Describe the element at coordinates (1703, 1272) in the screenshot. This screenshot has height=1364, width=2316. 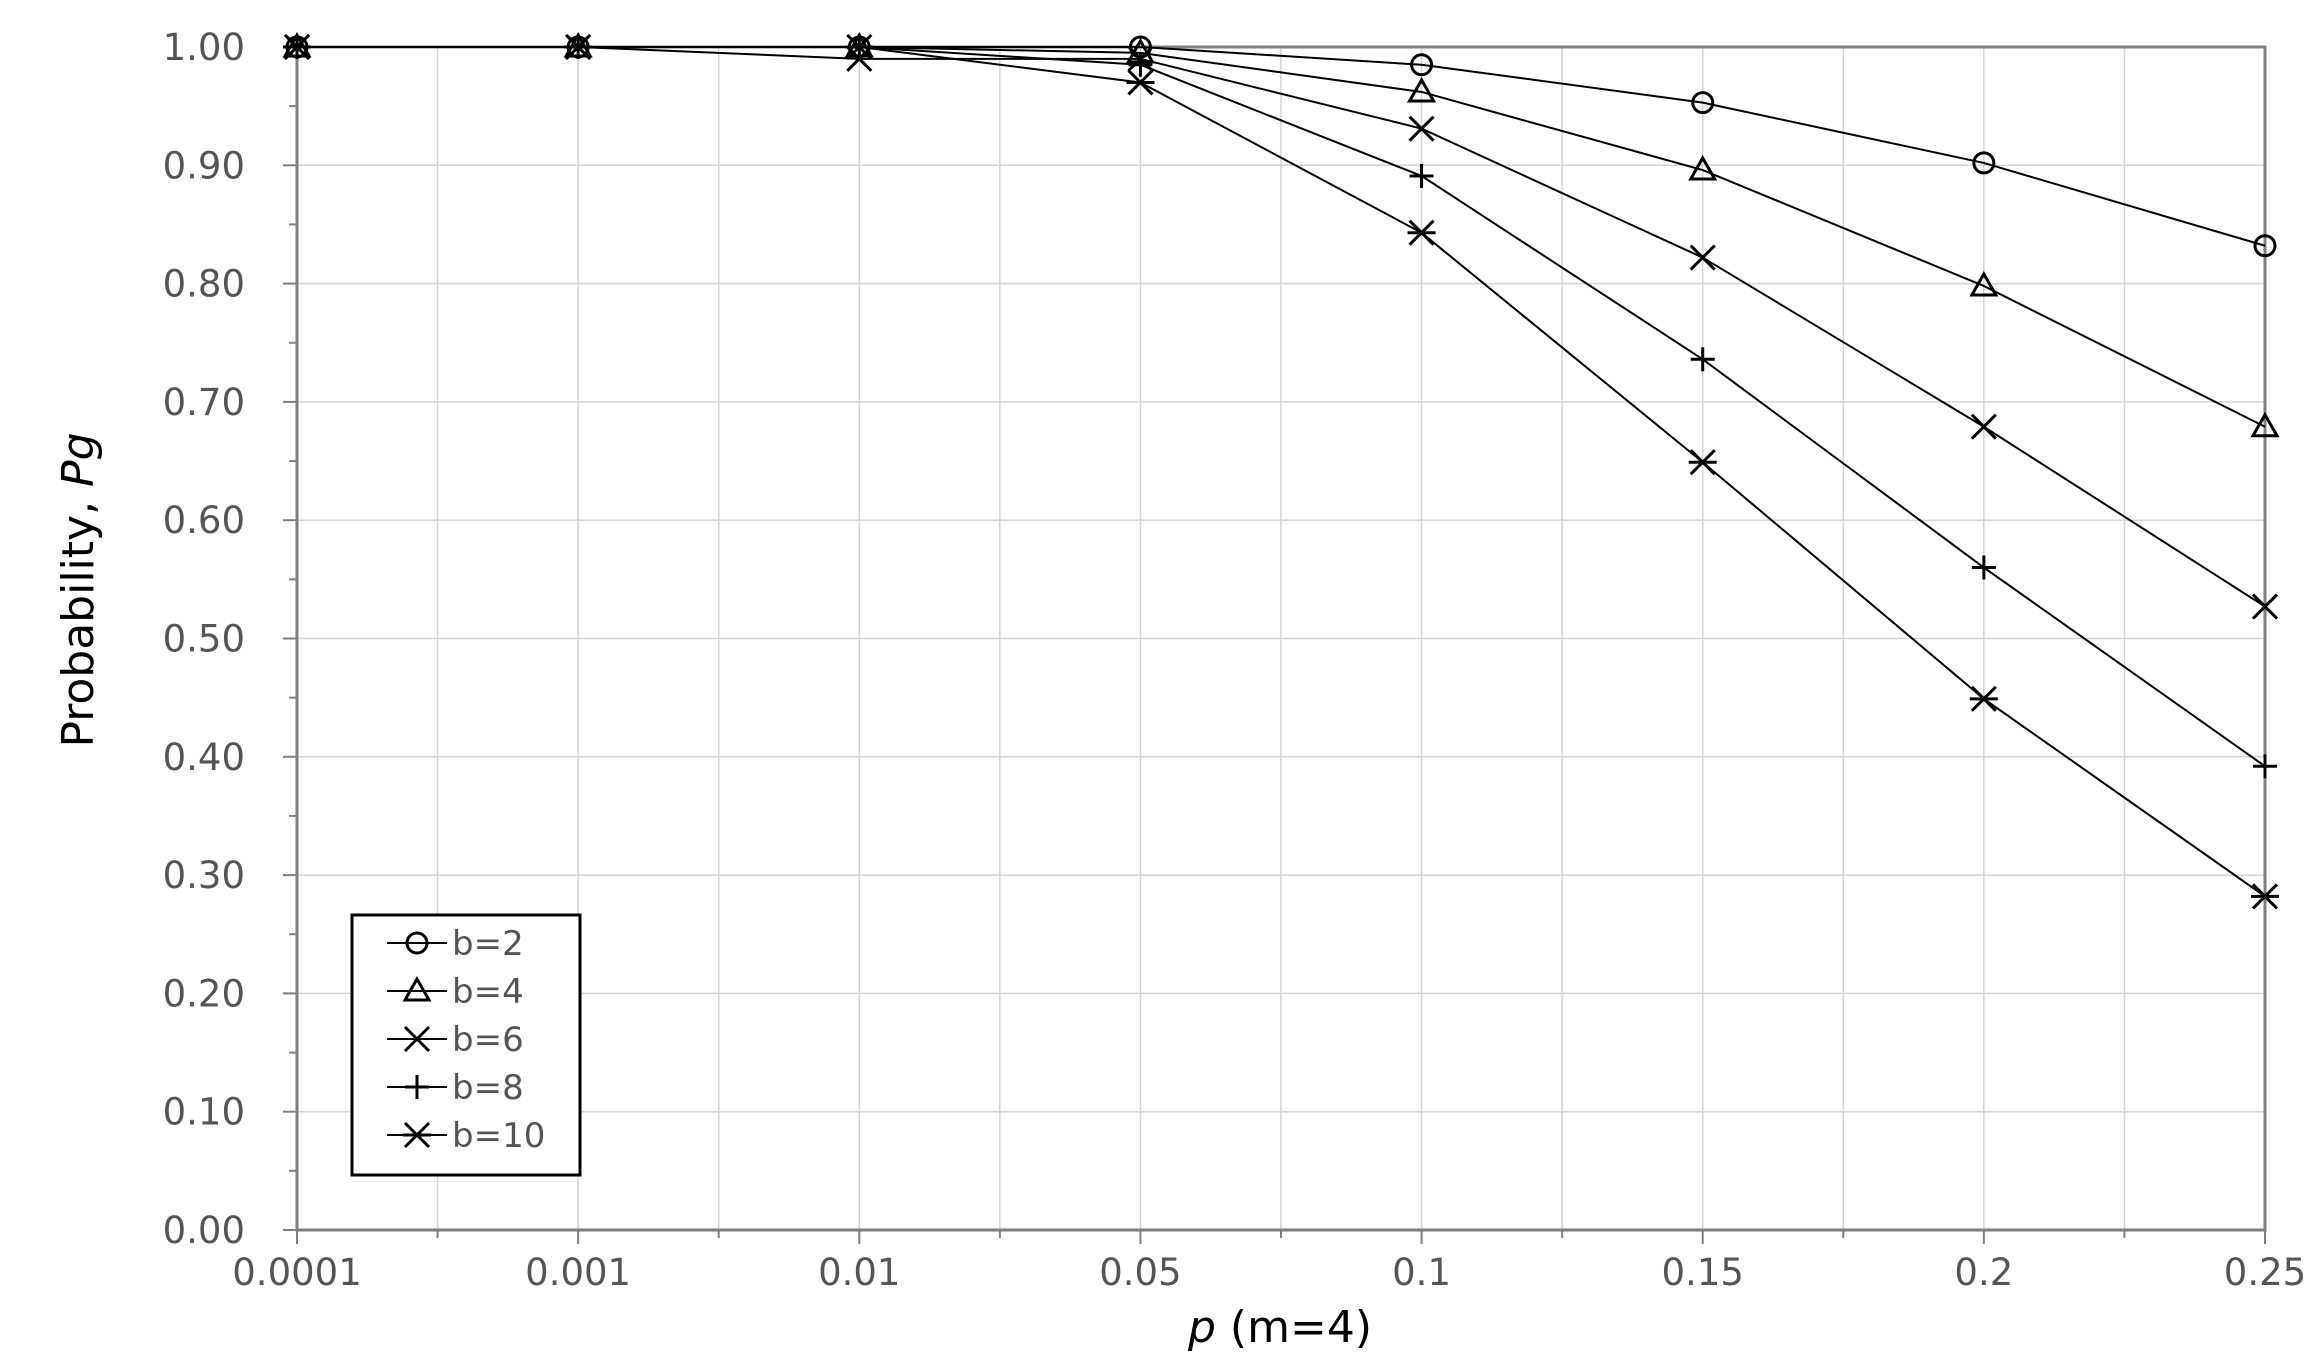
I see `x-tick-label: 0.15` at that location.